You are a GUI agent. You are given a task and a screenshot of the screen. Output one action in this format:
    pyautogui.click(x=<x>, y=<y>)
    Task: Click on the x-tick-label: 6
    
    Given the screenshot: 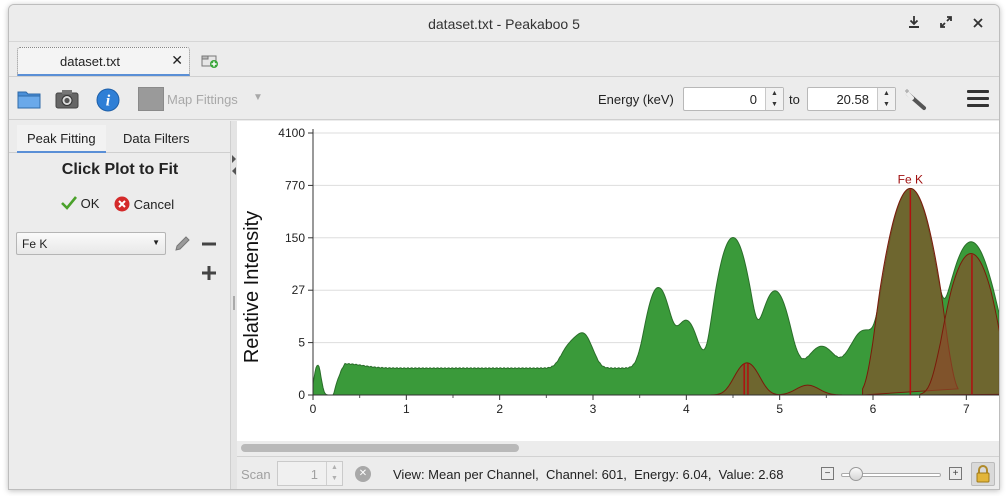 What is the action you would take?
    pyautogui.click(x=873, y=409)
    